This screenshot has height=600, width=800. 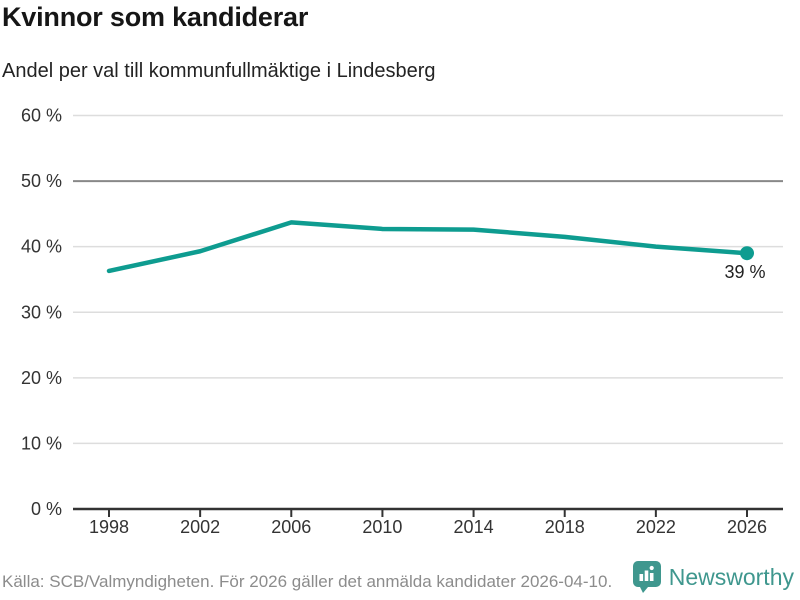 I want to click on y-tick-label: 40 %, so click(x=41, y=247).